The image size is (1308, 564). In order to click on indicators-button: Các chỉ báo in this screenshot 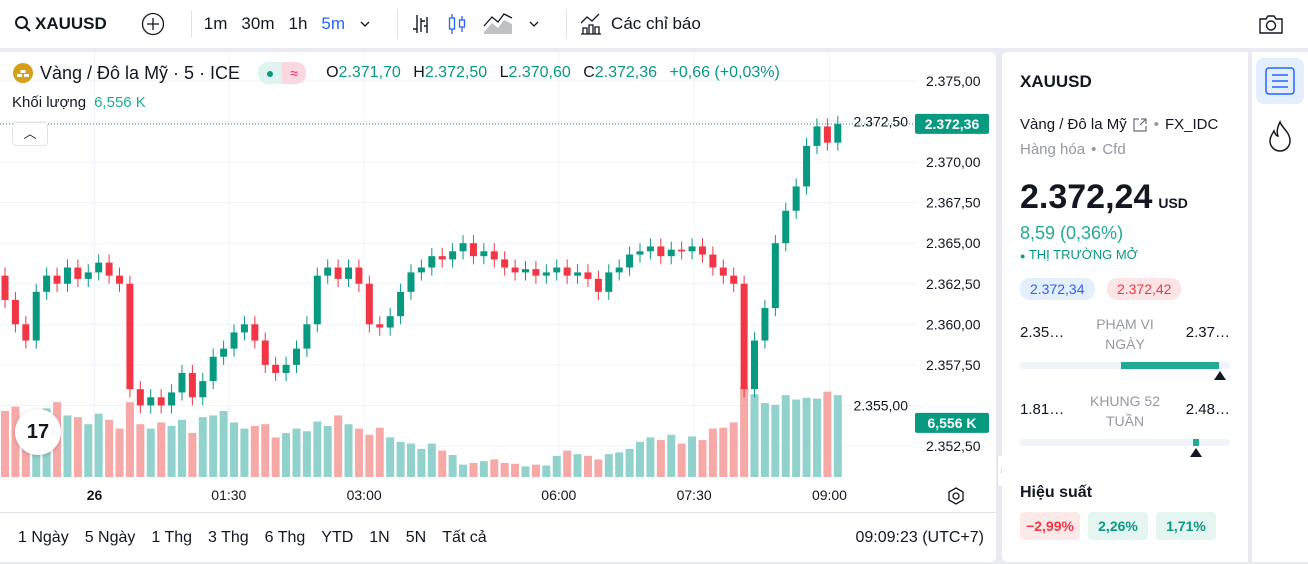, I will do `click(640, 24)`.